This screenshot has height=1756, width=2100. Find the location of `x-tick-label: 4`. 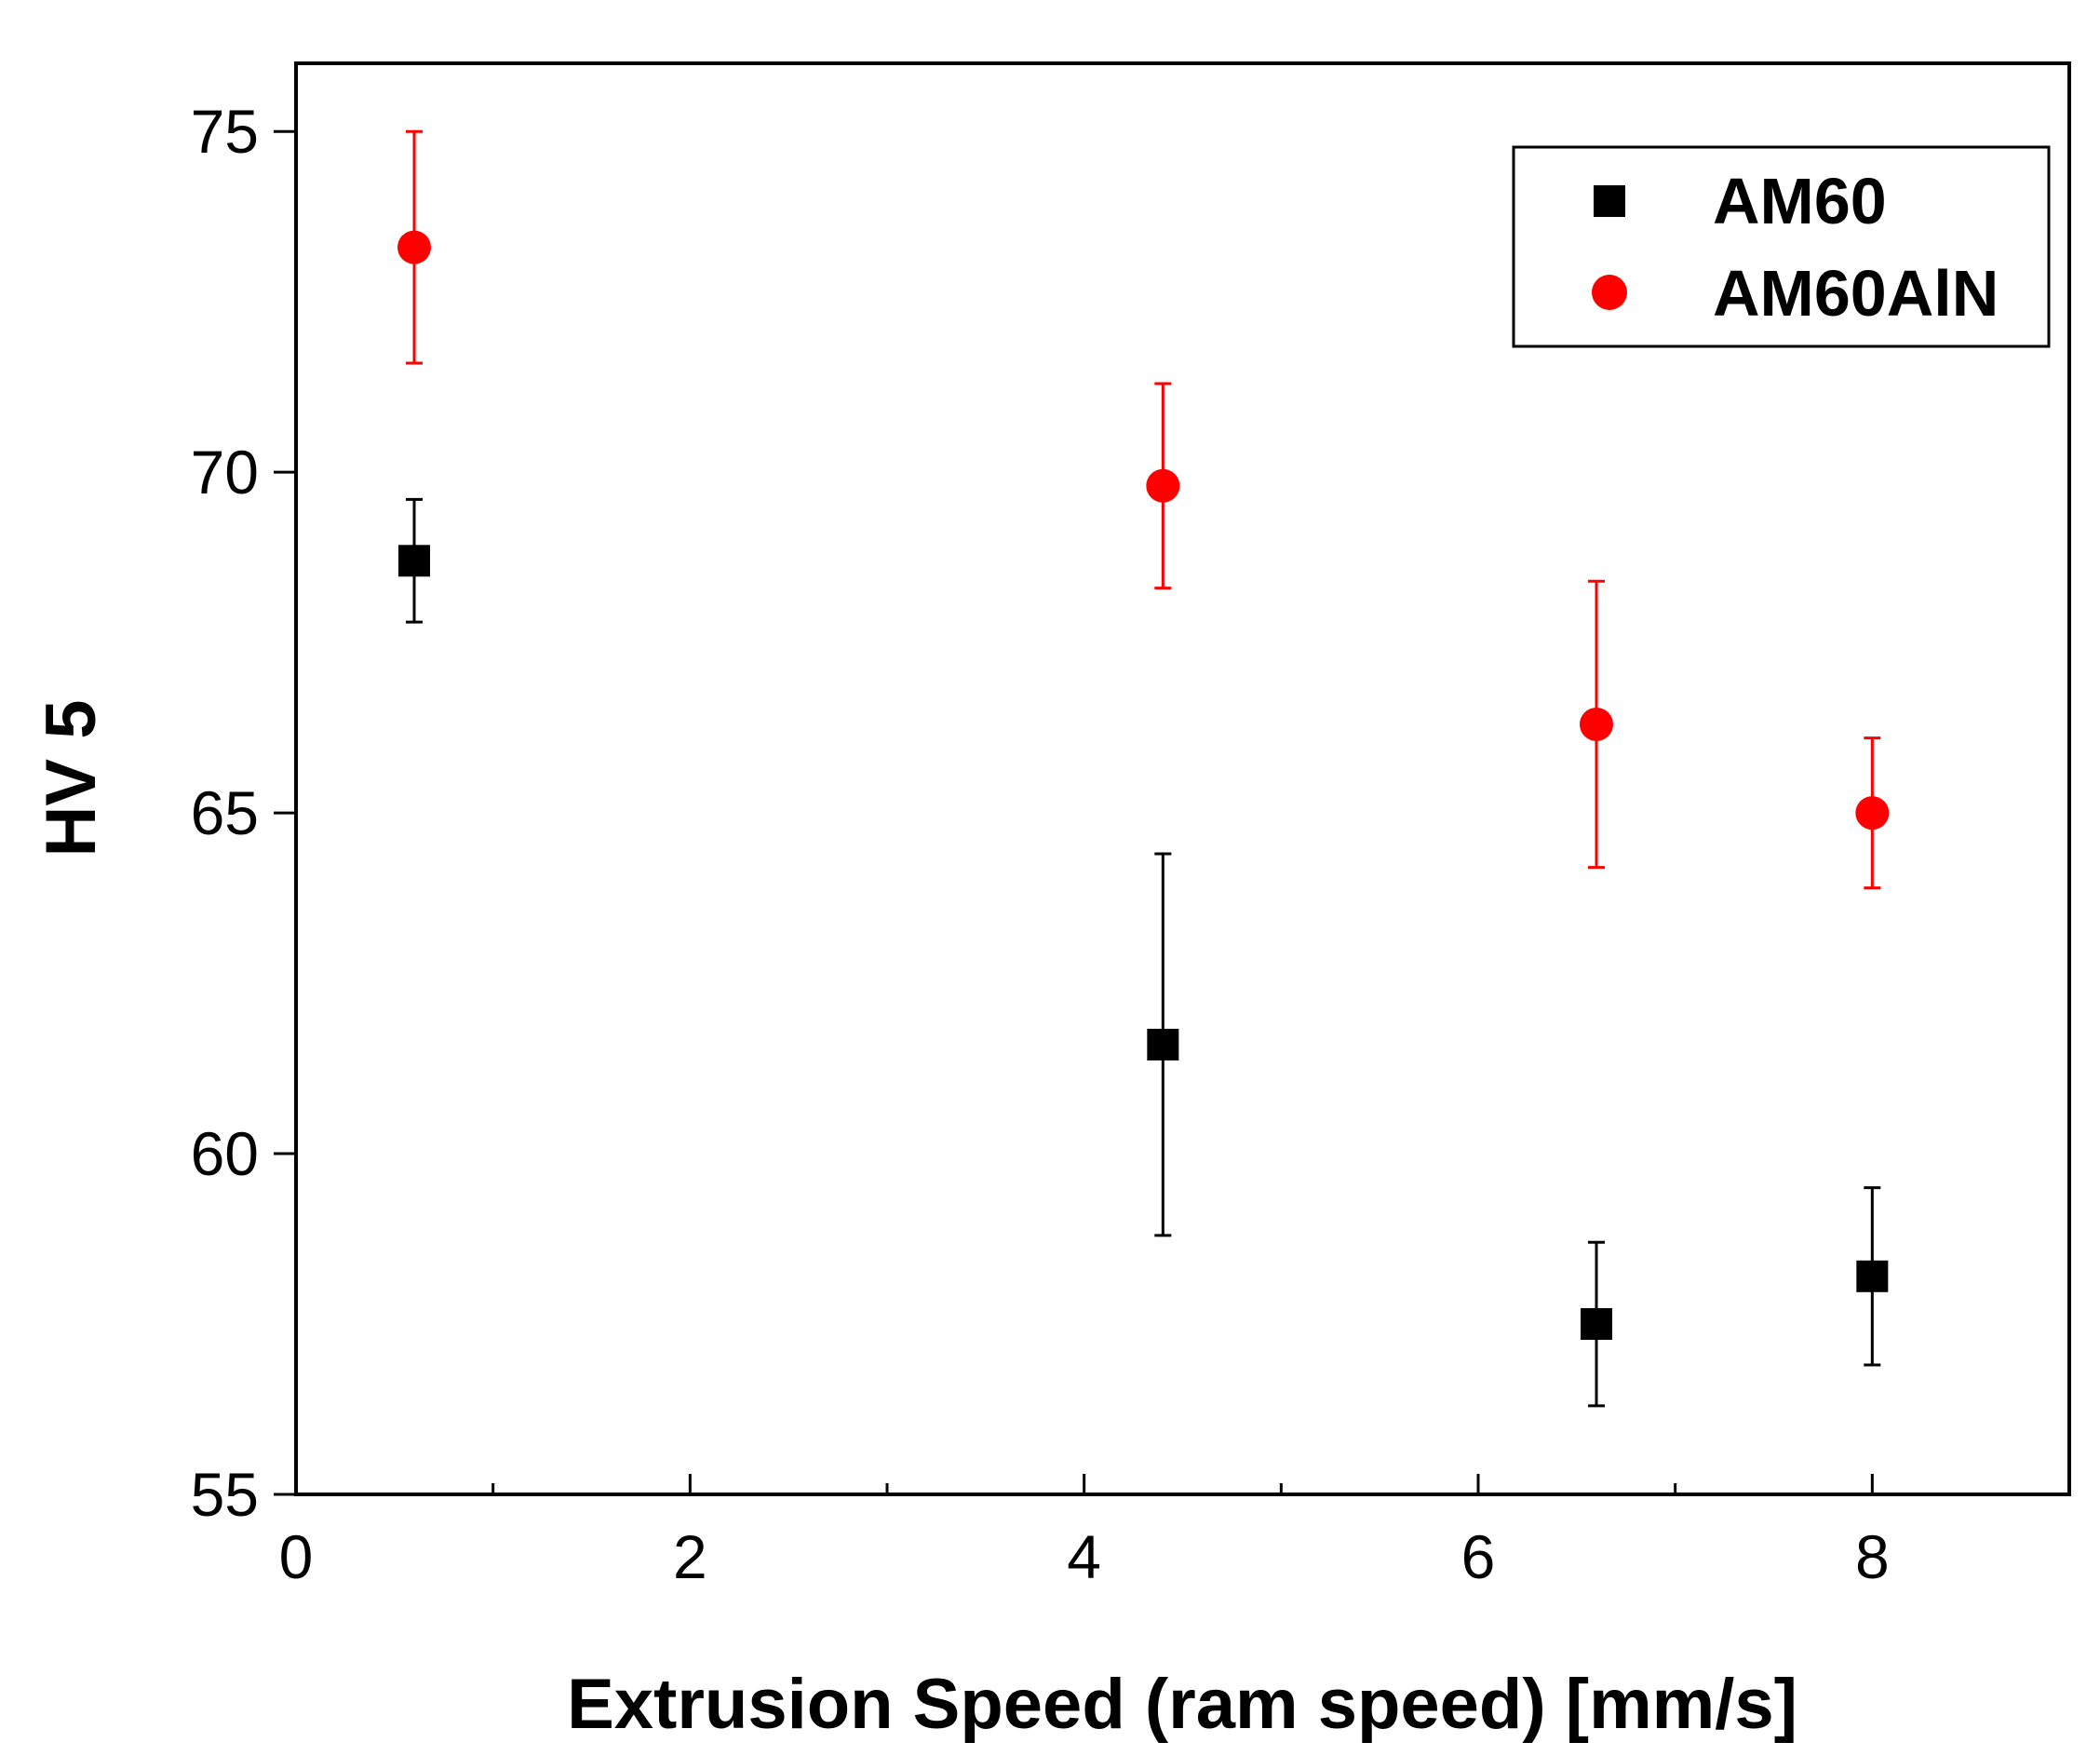

x-tick-label: 4 is located at coordinates (1084, 1557).